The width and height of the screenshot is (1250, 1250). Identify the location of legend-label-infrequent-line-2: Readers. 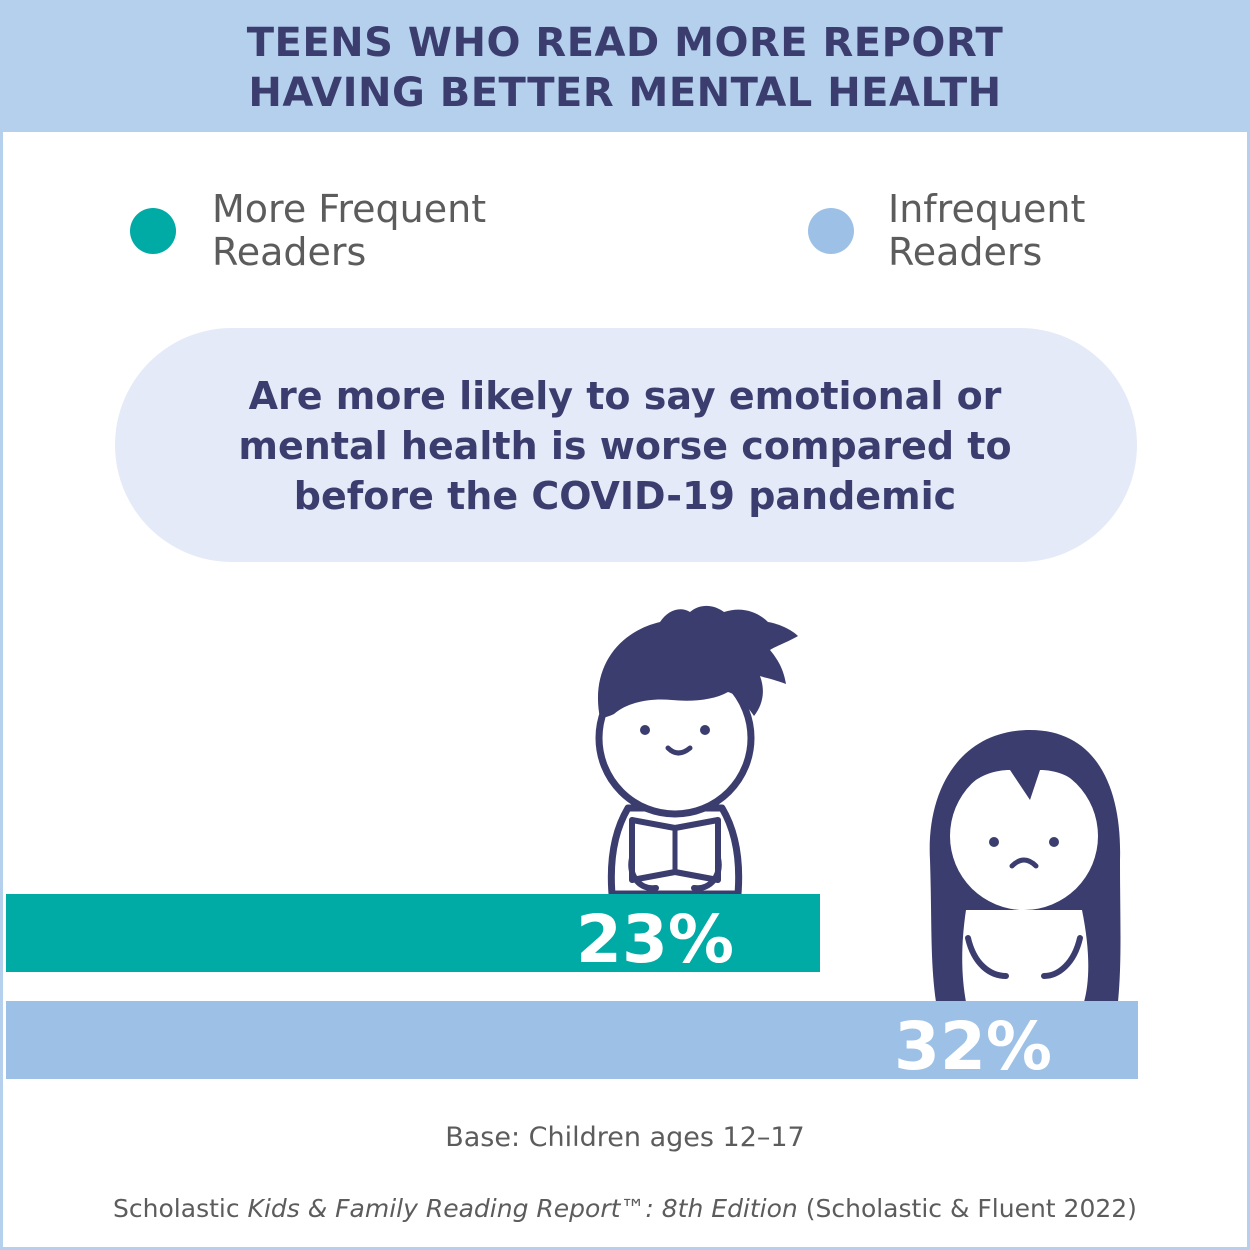
(965, 252).